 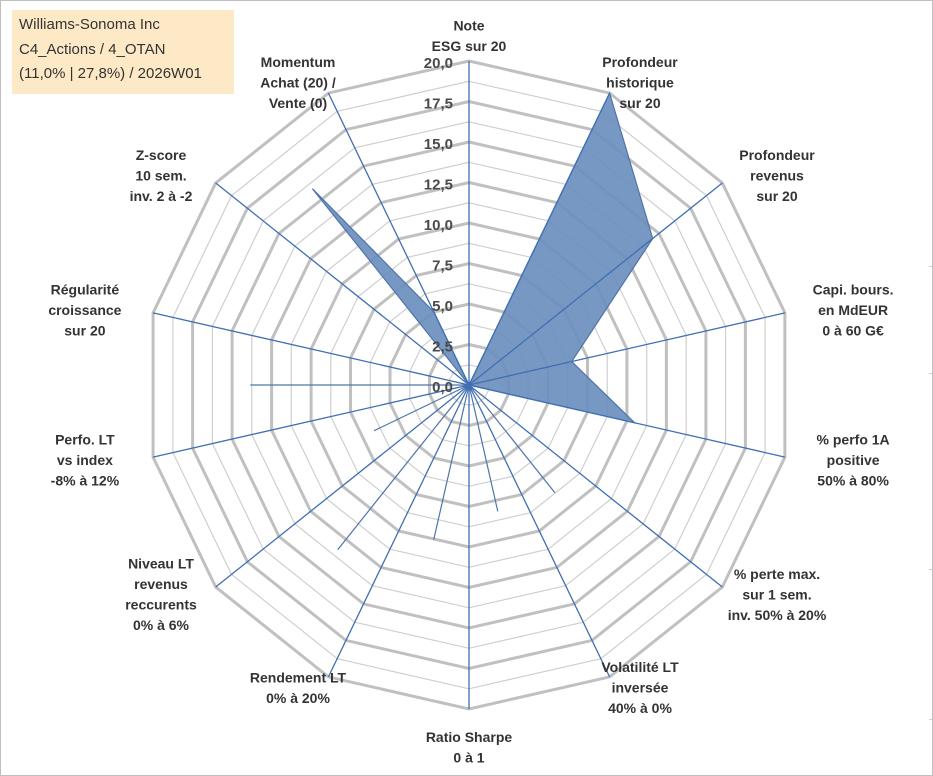 What do you see at coordinates (853, 290) in the screenshot?
I see `axis-label-line: Capi. bours.` at bounding box center [853, 290].